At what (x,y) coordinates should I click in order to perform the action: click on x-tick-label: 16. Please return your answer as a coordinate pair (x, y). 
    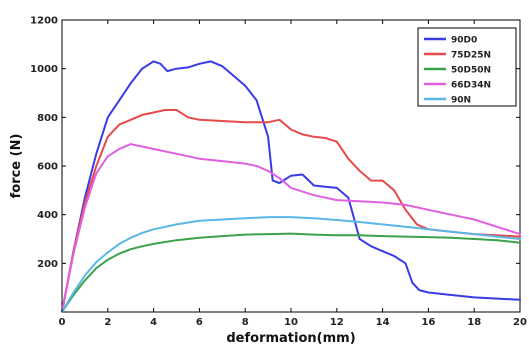
    Looking at the image, I should click on (428, 322).